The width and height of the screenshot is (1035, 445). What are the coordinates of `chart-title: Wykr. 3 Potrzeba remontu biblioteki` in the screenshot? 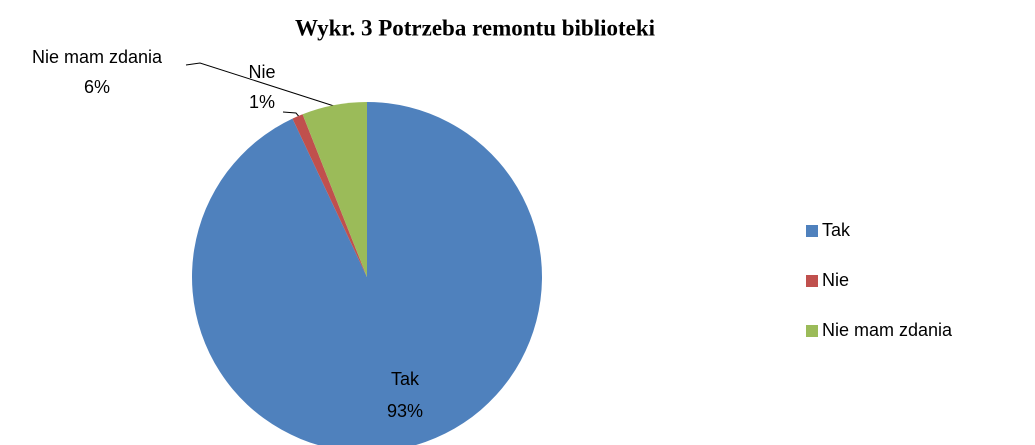 It's located at (475, 27).